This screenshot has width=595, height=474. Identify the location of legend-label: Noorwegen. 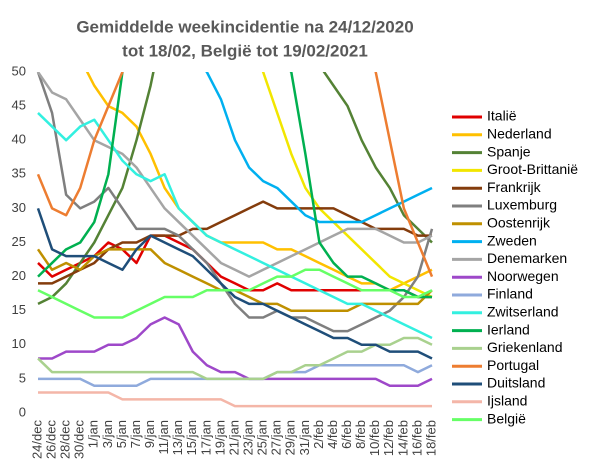
(523, 276).